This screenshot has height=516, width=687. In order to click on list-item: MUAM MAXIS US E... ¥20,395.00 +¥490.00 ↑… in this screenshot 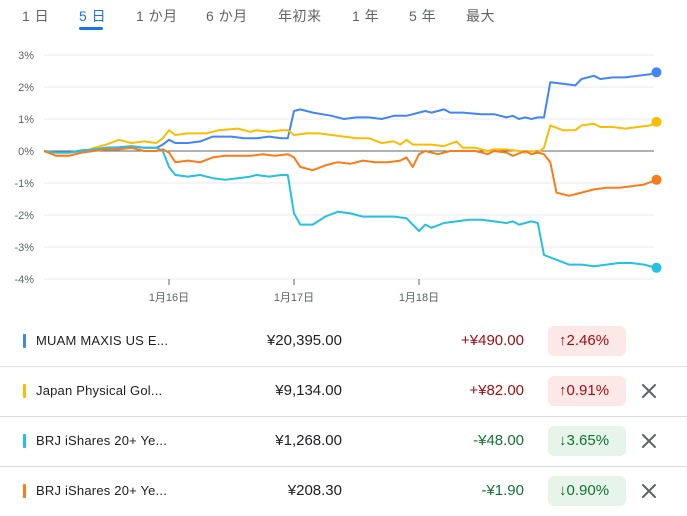, I will do `click(343, 342)`.